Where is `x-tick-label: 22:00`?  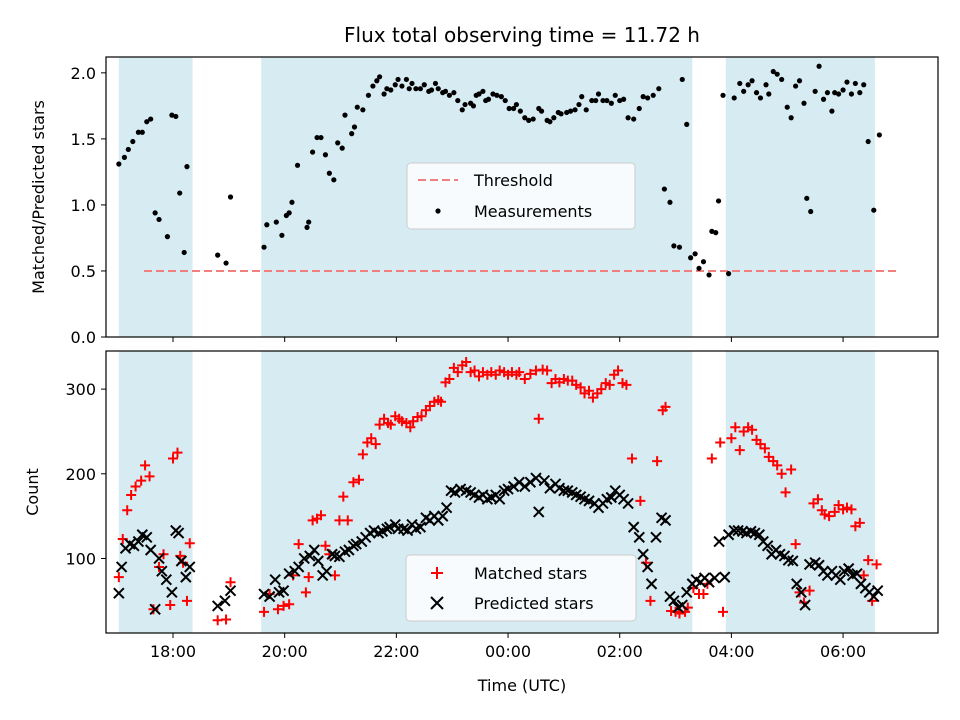
x-tick-label: 22:00 is located at coordinates (396, 651).